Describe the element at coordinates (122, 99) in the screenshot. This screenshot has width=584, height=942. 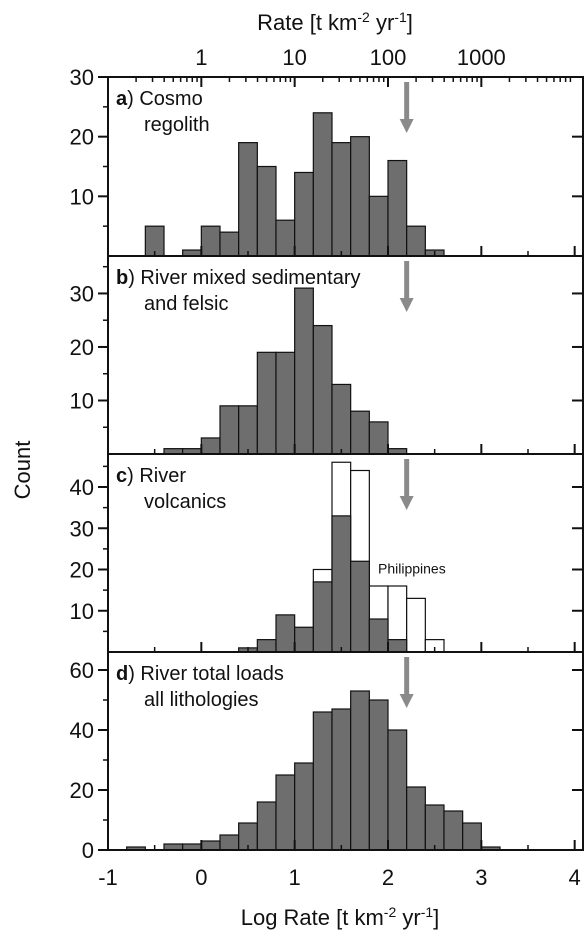
I see `panel-letter: a` at that location.